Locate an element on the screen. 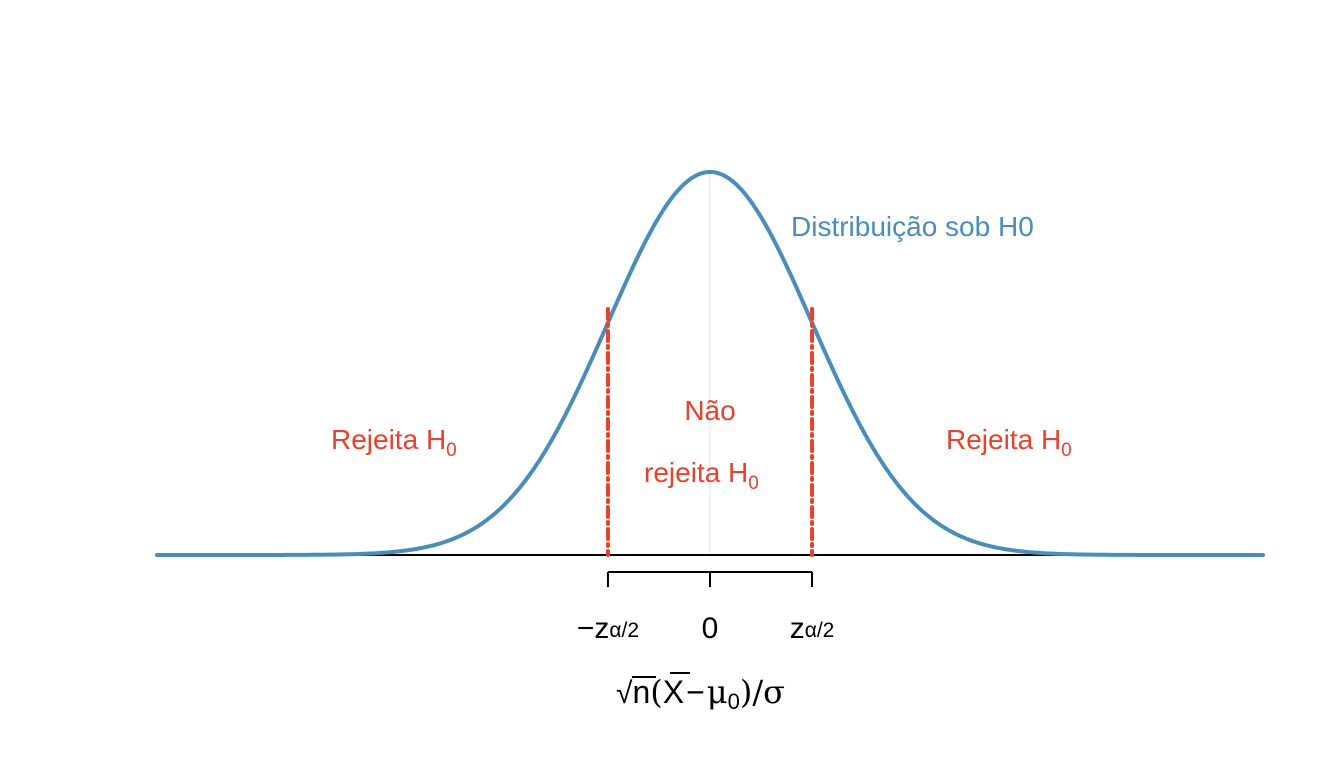  tick-label: −zα/2 is located at coordinates (608, 628).